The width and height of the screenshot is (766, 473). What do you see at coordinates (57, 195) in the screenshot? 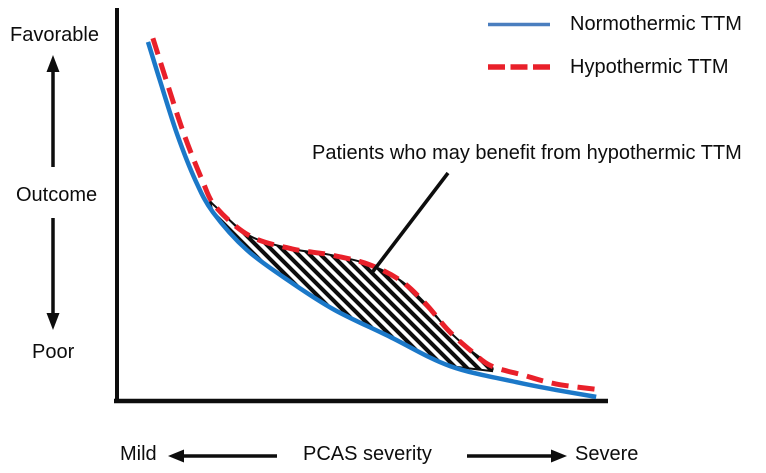
I see `y-axis-title: Outcome` at bounding box center [57, 195].